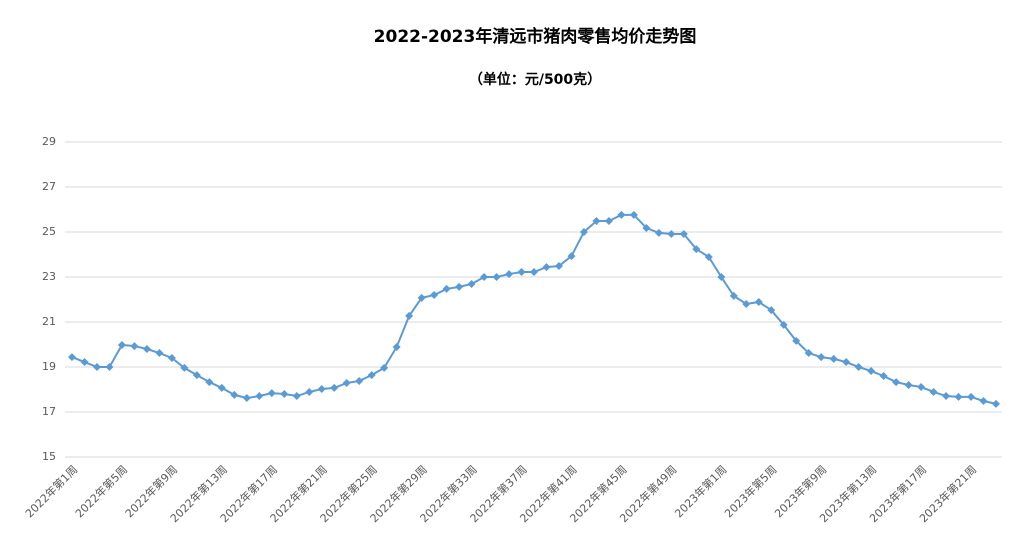 Image resolution: width=1035 pixels, height=539 pixels. What do you see at coordinates (49, 276) in the screenshot?
I see `y-tick-label: 23` at bounding box center [49, 276].